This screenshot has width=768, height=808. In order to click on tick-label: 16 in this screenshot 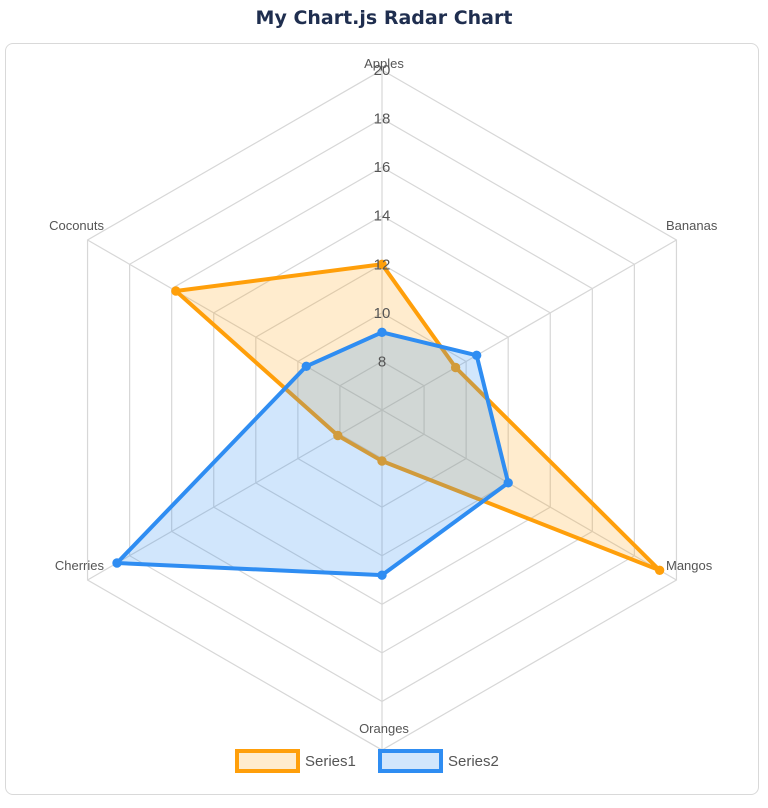, I will do `click(382, 167)`.